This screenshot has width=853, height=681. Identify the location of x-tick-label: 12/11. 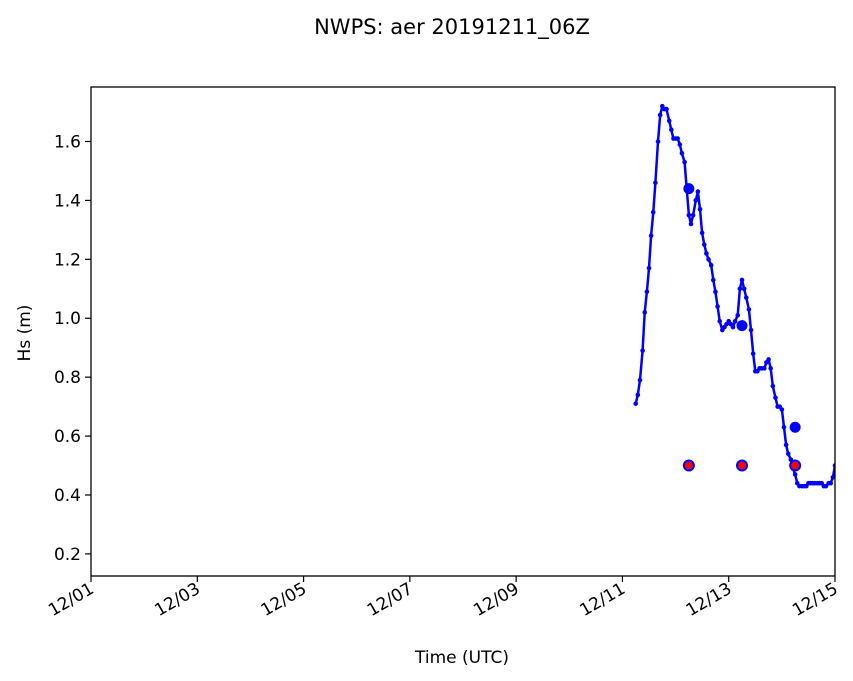
(602, 600).